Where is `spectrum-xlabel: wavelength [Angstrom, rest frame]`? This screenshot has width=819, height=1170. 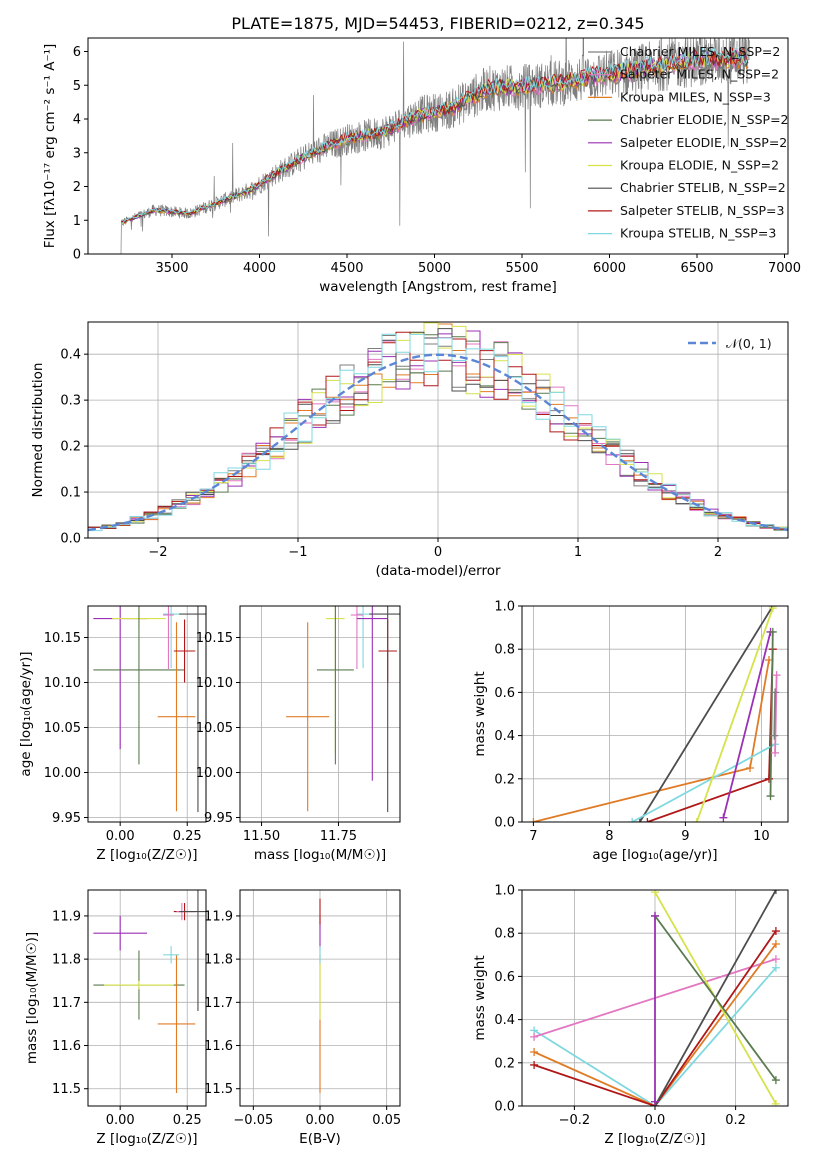
spectrum-xlabel: wavelength [Angstrom, rest frame] is located at coordinates (438, 287).